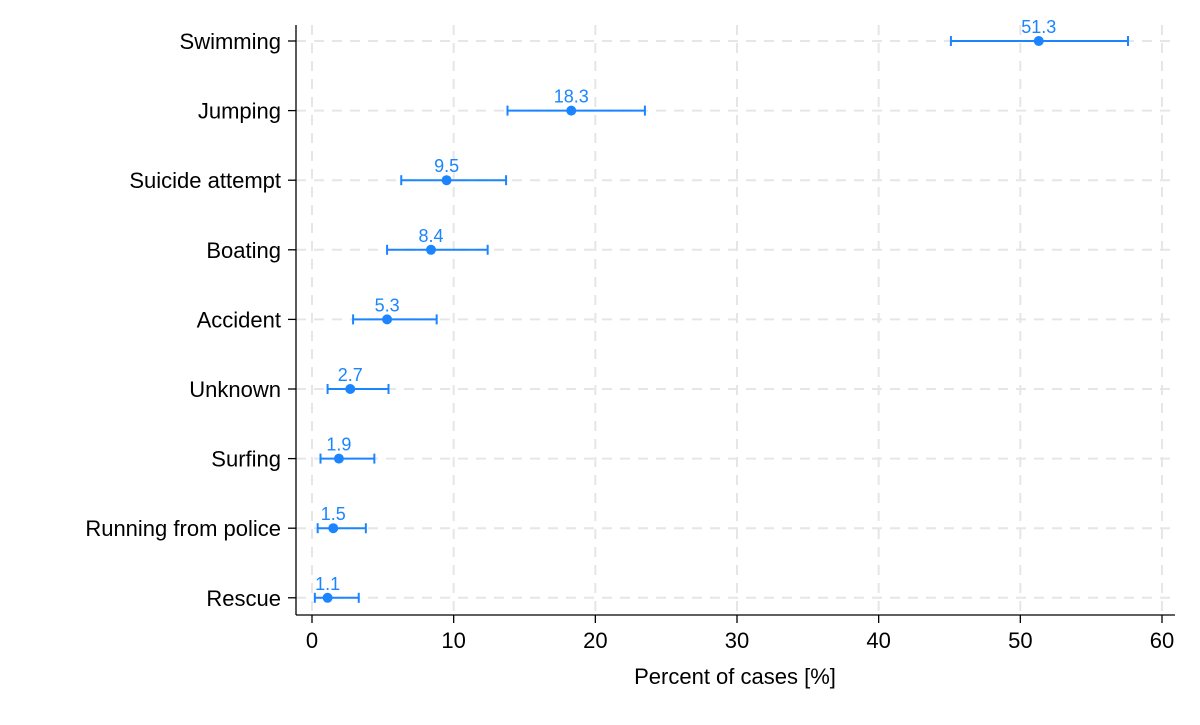  What do you see at coordinates (327, 584) in the screenshot?
I see `data-label: 1.1` at bounding box center [327, 584].